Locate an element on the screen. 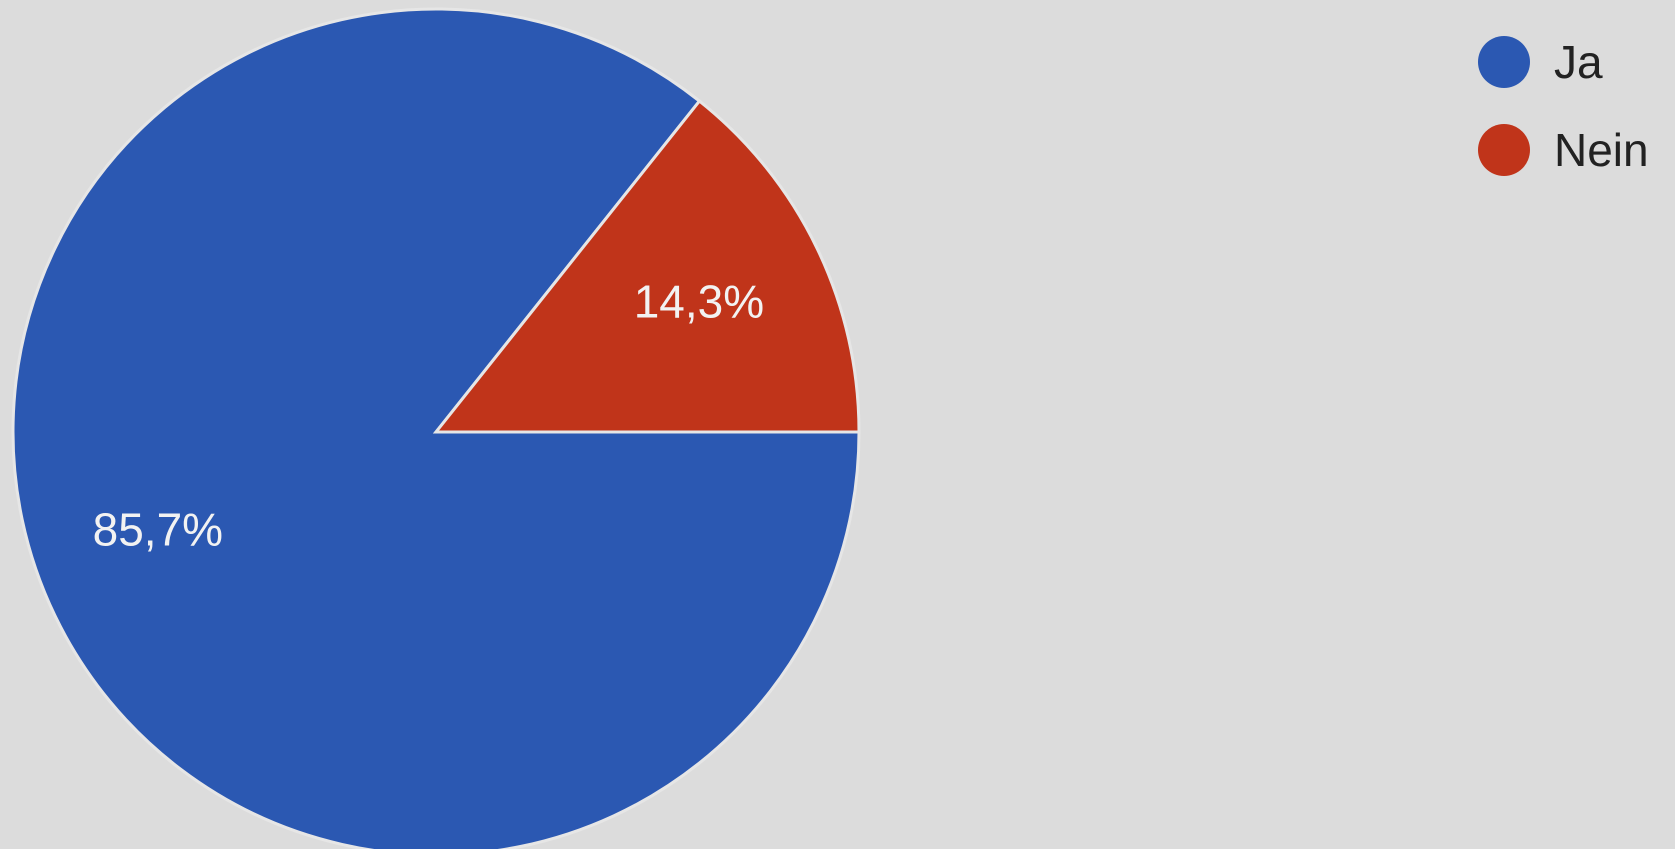  data-label-ja: 85,7% is located at coordinates (158, 530).